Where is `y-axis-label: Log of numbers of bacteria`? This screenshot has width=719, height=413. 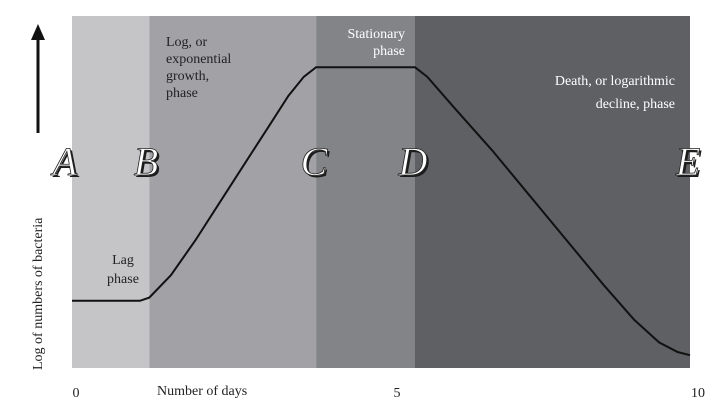
y-axis-label: Log of numbers of bacteria is located at coordinates (38, 293).